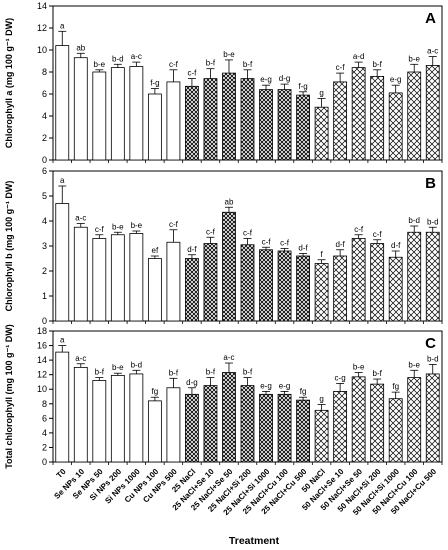 This screenshot has height=550, width=448. I want to click on y-tick-label: 5, so click(44, 196).